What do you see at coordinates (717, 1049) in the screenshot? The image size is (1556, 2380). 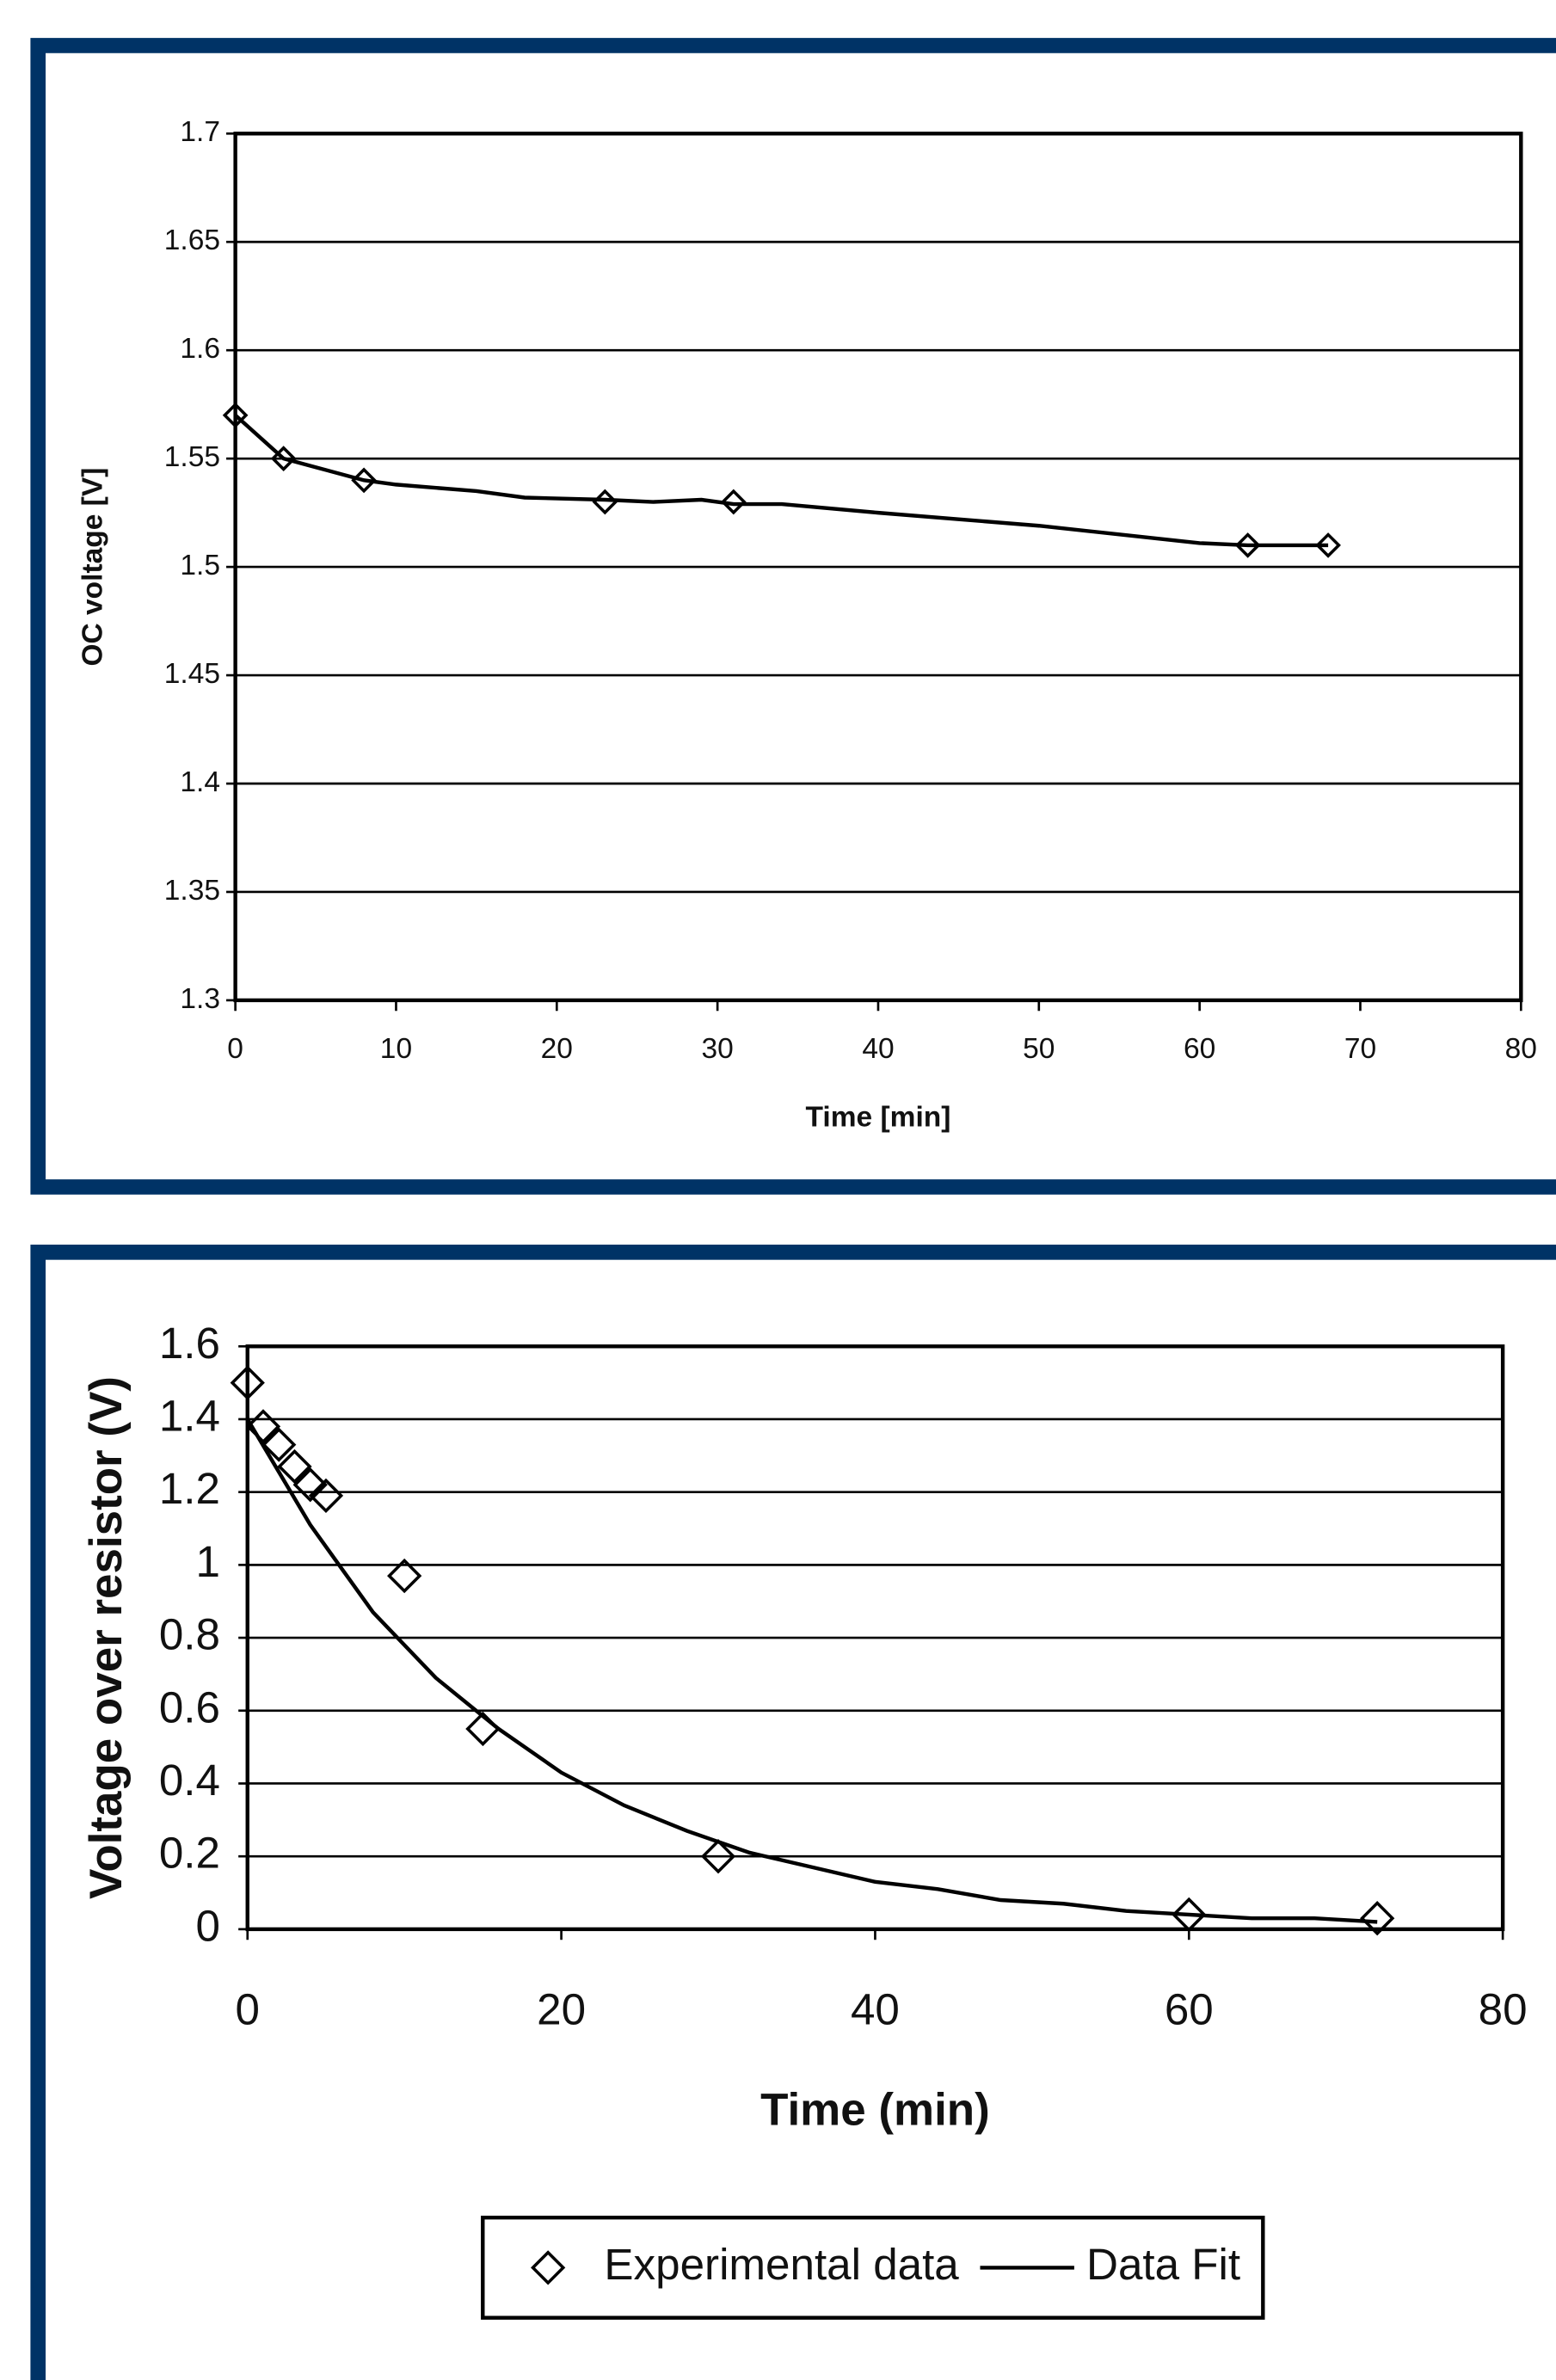 I see `x-tick-label: 30` at bounding box center [717, 1049].